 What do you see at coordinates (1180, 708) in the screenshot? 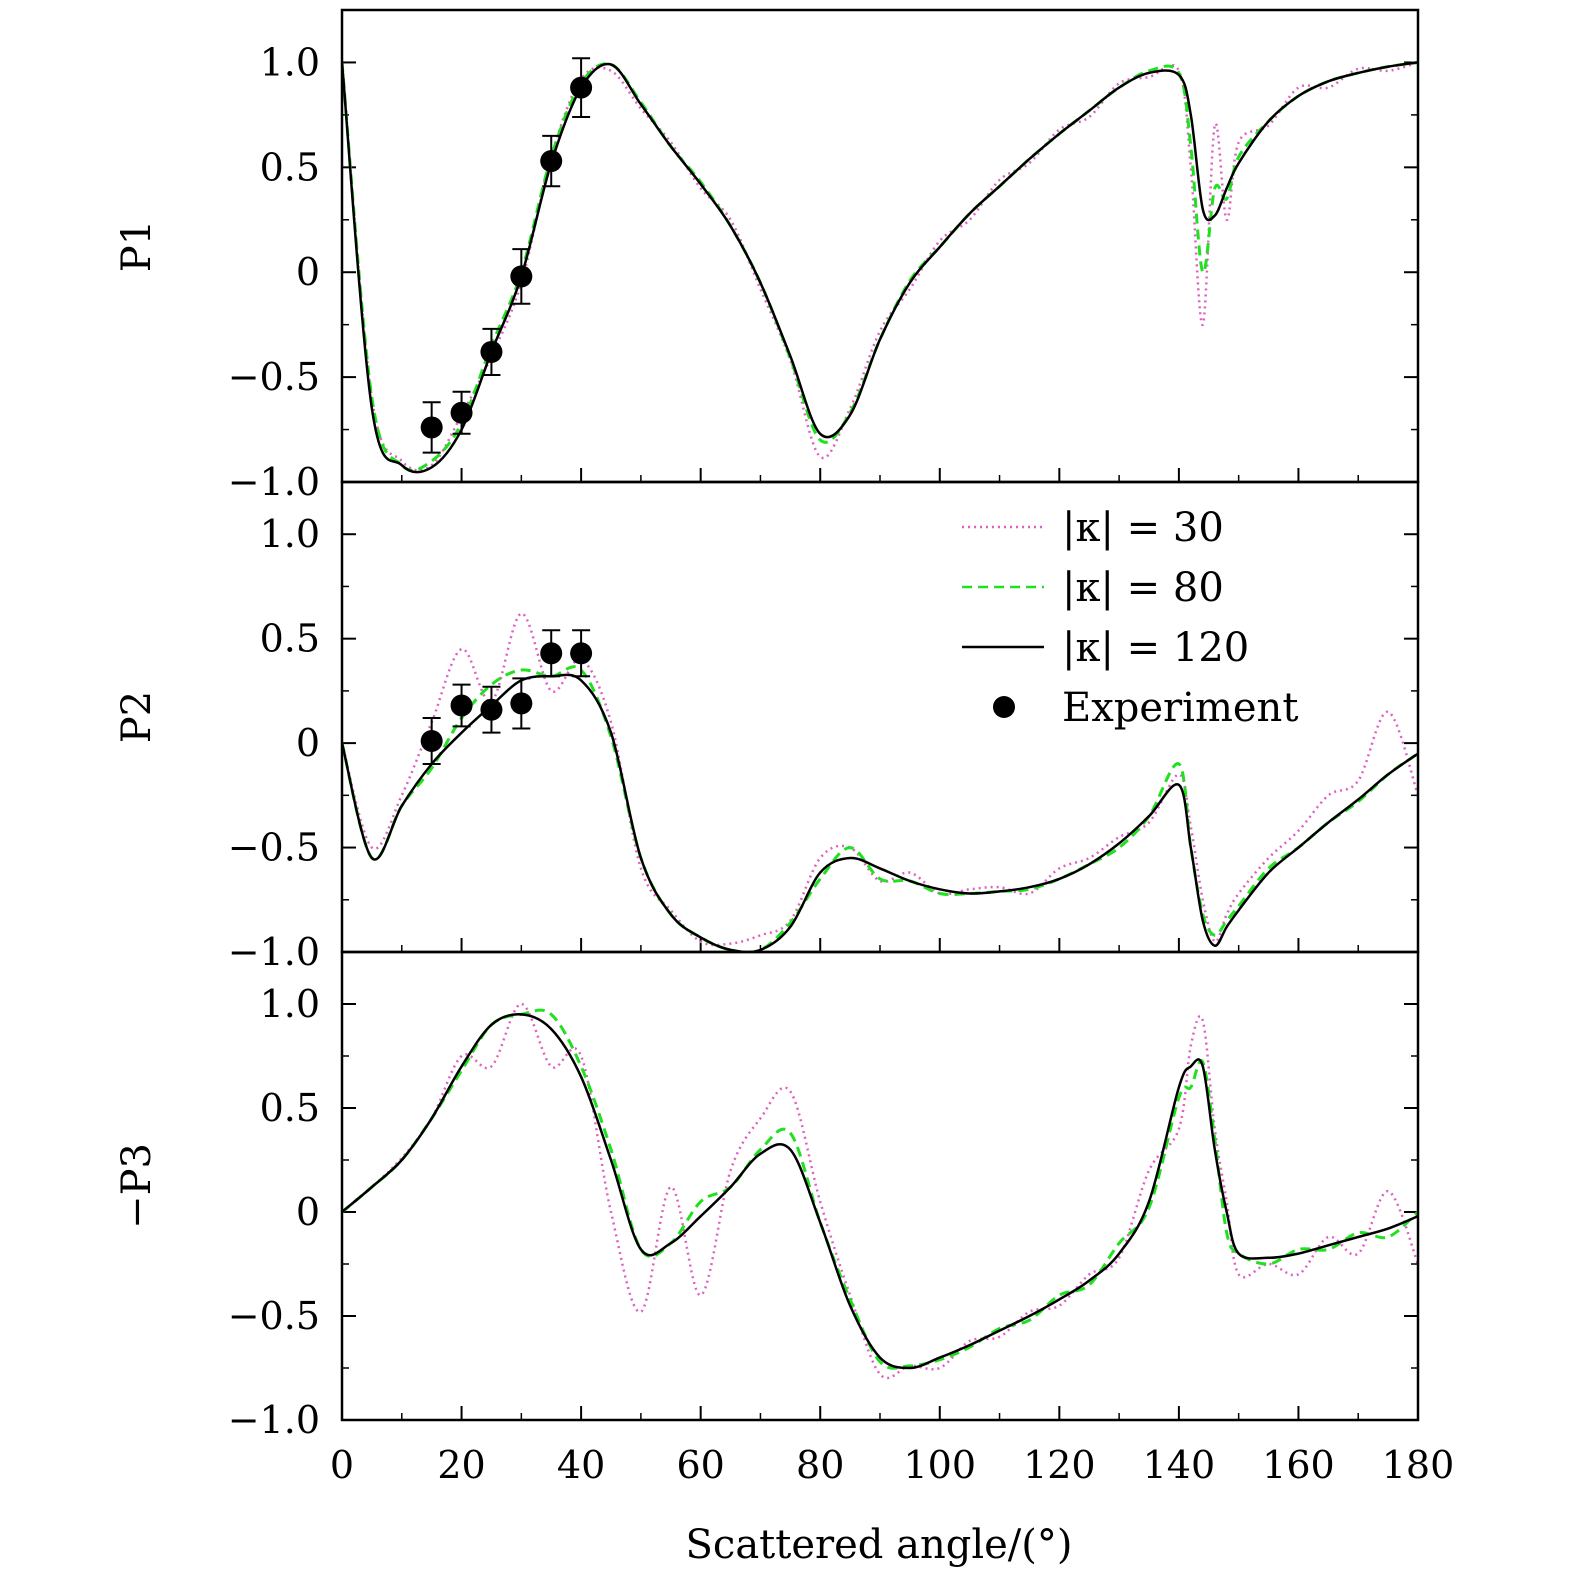
I see `legend-label: Experiment` at bounding box center [1180, 708].